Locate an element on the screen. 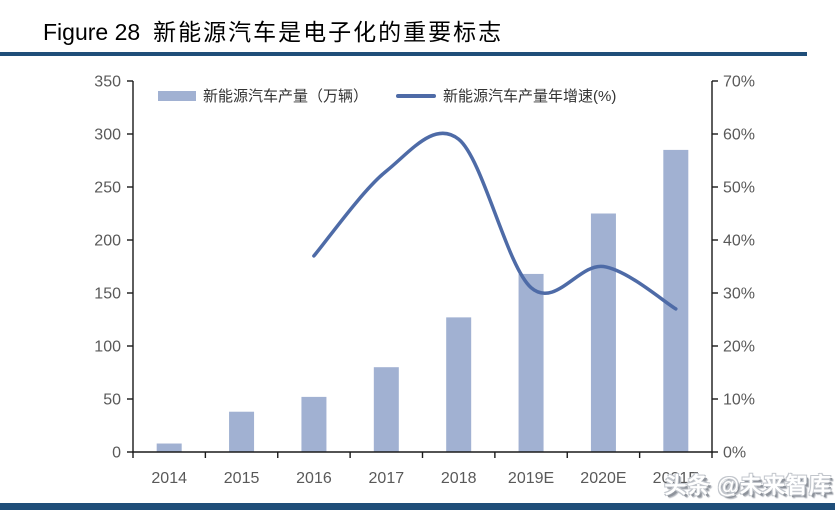 This screenshot has width=835, height=512. bar-2018 is located at coordinates (459, 384).